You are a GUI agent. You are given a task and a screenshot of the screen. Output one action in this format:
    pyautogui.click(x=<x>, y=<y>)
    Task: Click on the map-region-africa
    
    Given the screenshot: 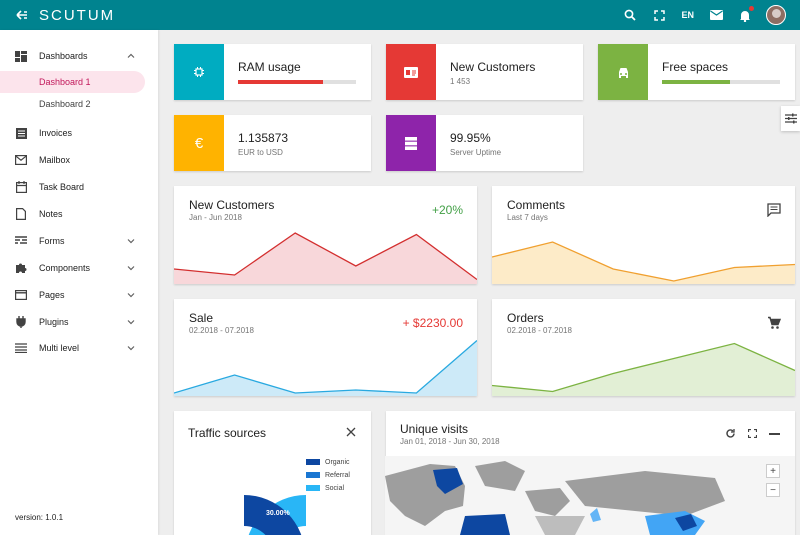 What is the action you would take?
    pyautogui.click(x=560, y=525)
    